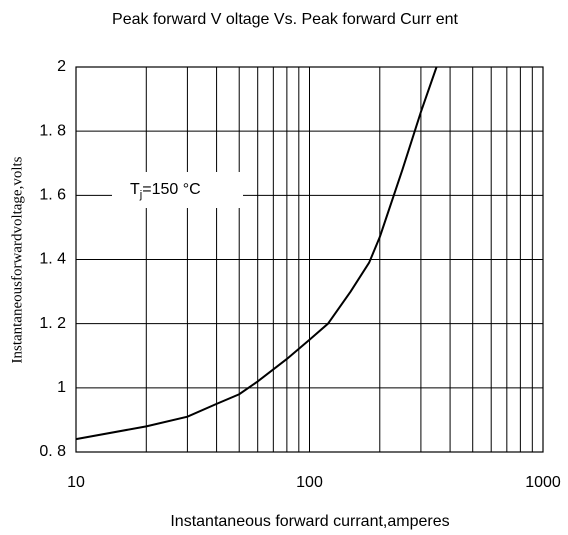 This screenshot has height=535, width=568. What do you see at coordinates (140, 195) in the screenshot?
I see `annotation-subscript: j` at bounding box center [140, 195].